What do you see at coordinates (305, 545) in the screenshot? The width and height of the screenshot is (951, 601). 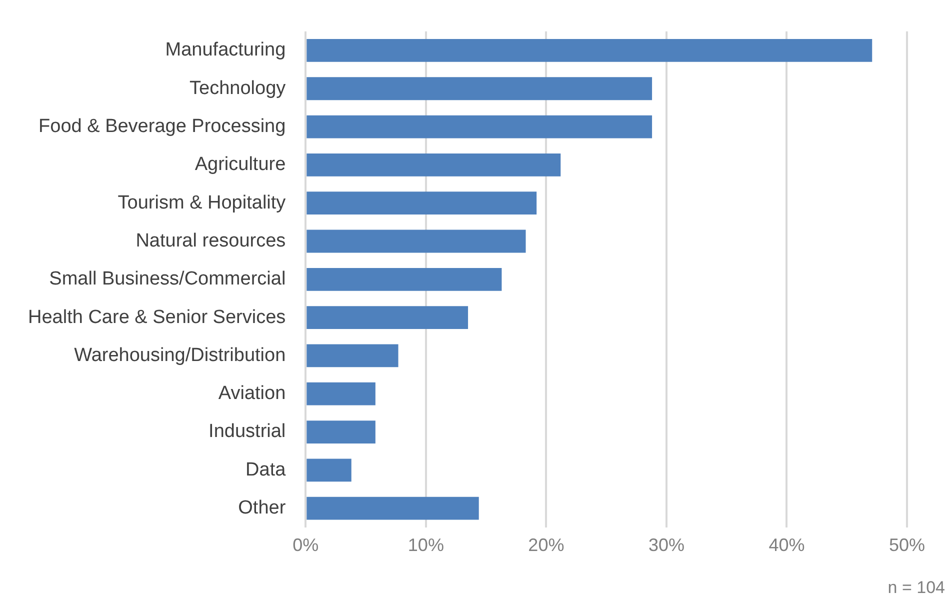 I see `x-tick-label: 0%` at bounding box center [305, 545].